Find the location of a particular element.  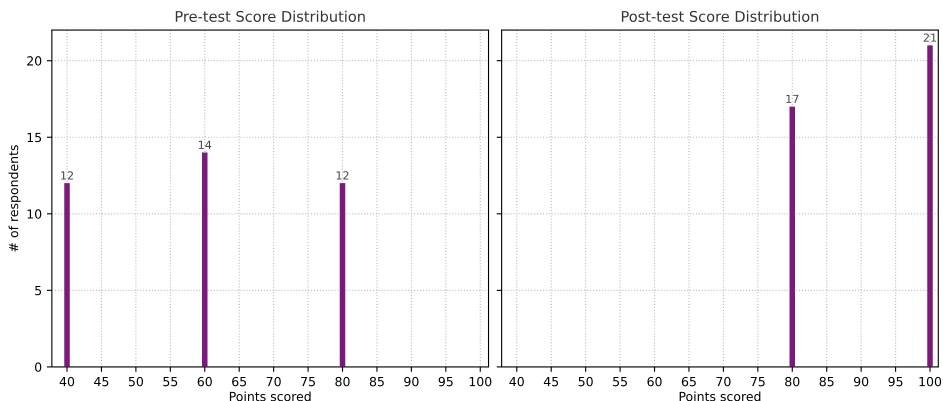

y-tick-label: 0 is located at coordinates (38, 367).